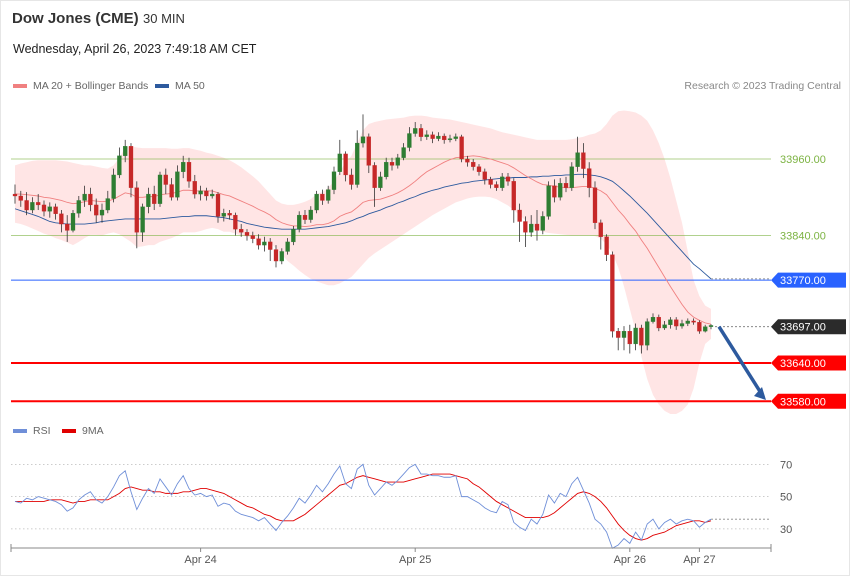 The height and width of the screenshot is (576, 850). Describe the element at coordinates (32, 431) in the screenshot. I see `legend-rsi: RSI` at that location.